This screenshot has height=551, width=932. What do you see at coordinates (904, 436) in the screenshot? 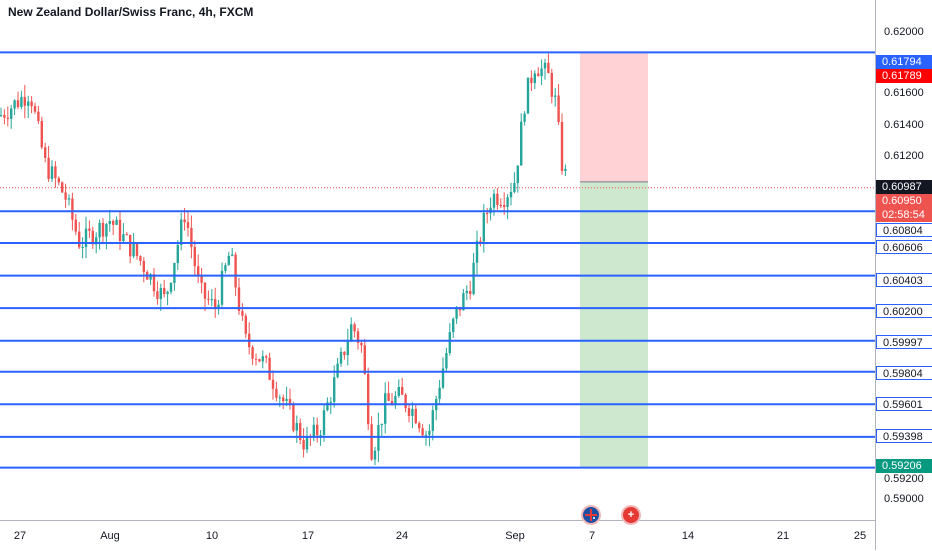
I see `level-badge-59398: 0.59398` at bounding box center [904, 436].